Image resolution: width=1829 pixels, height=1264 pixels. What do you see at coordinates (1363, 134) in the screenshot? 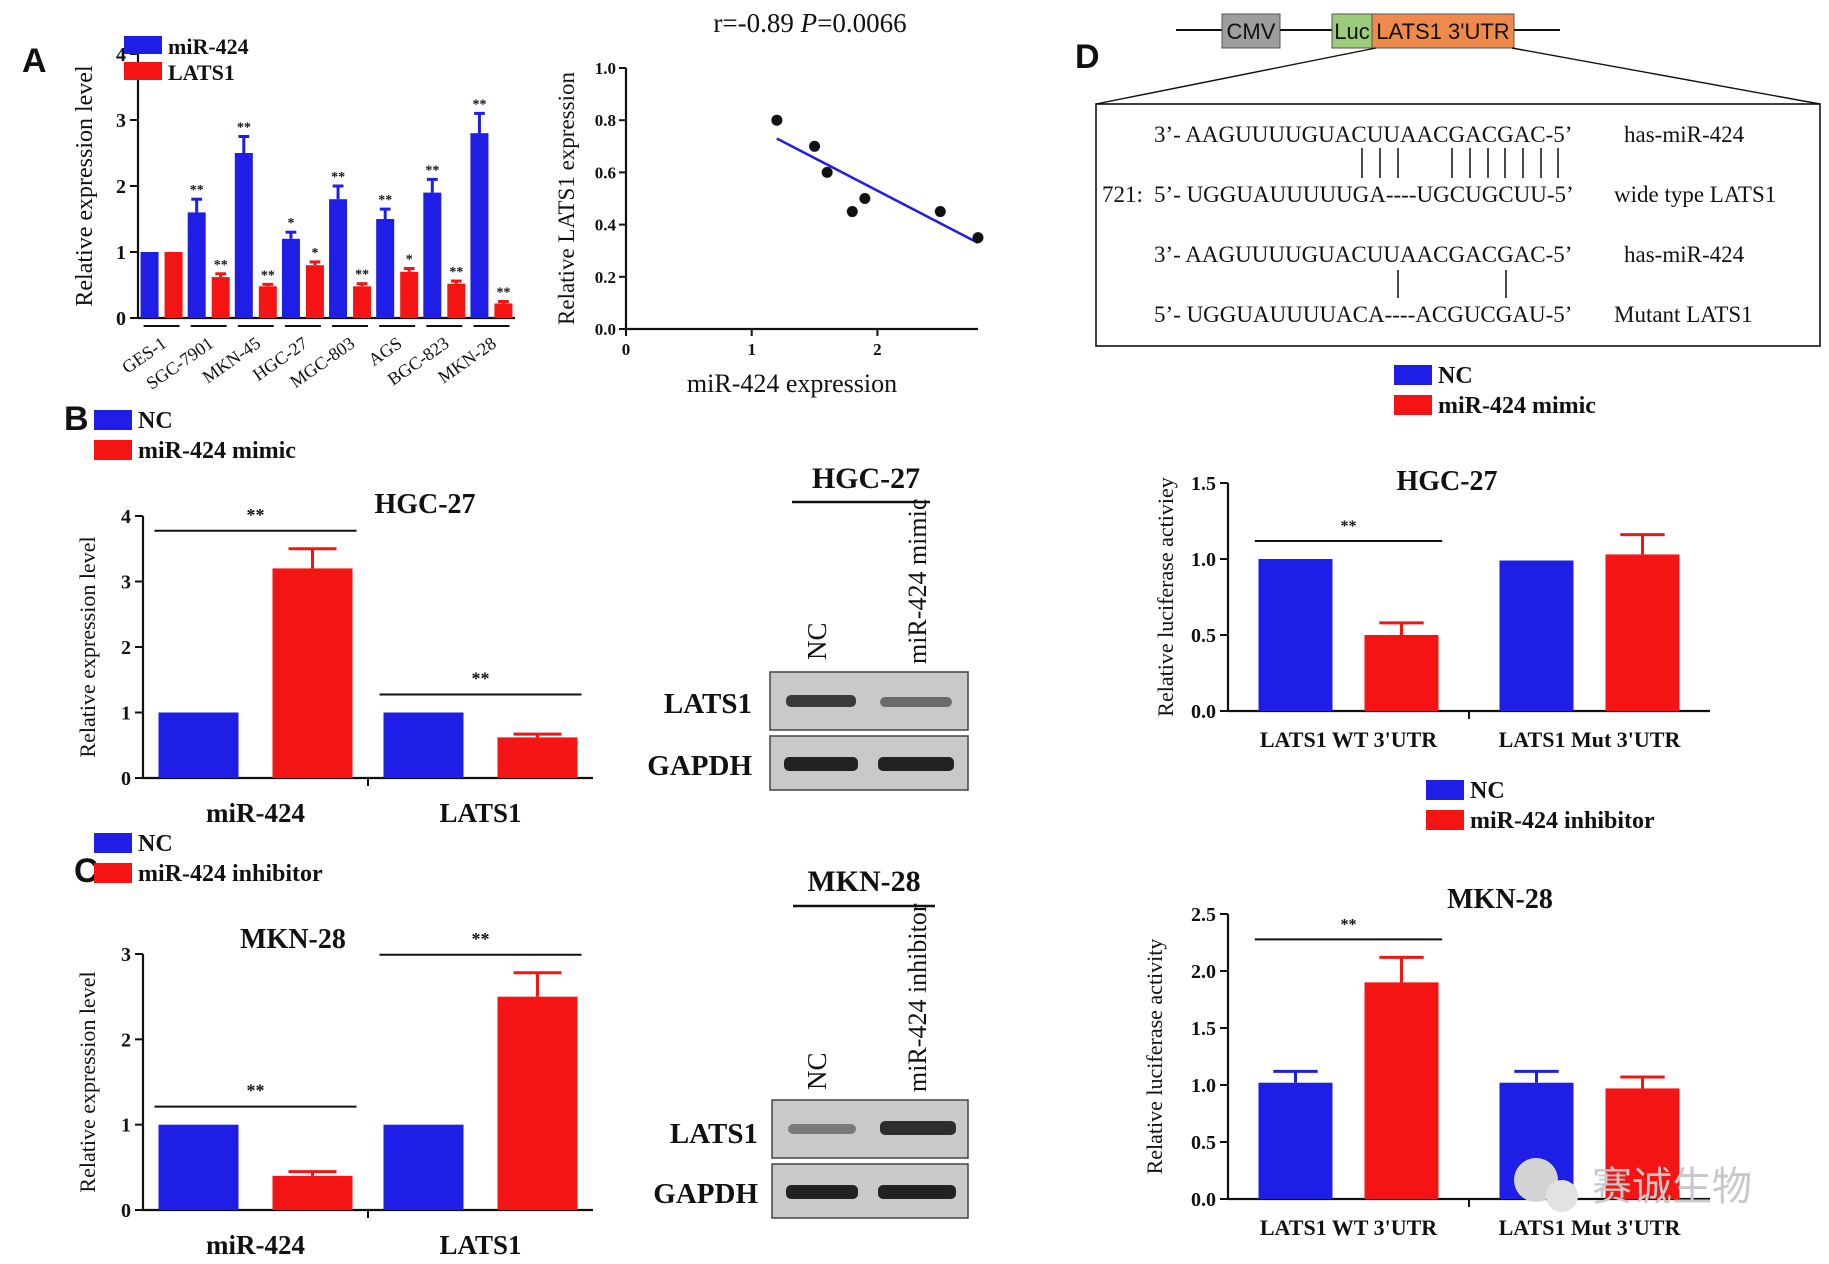
I see `seq-row1: 3’- AAGUUUUGUACUUAACGACGAC-5’` at bounding box center [1363, 134].